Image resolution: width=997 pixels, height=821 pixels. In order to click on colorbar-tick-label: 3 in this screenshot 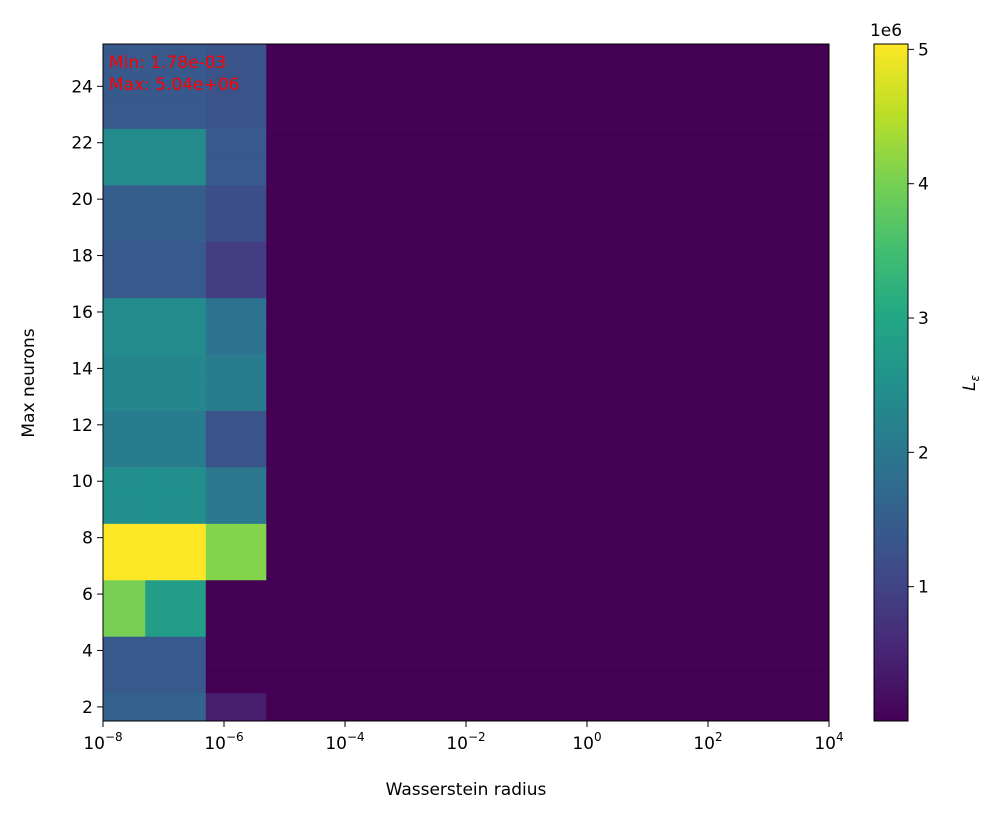, I will do `click(923, 319)`.